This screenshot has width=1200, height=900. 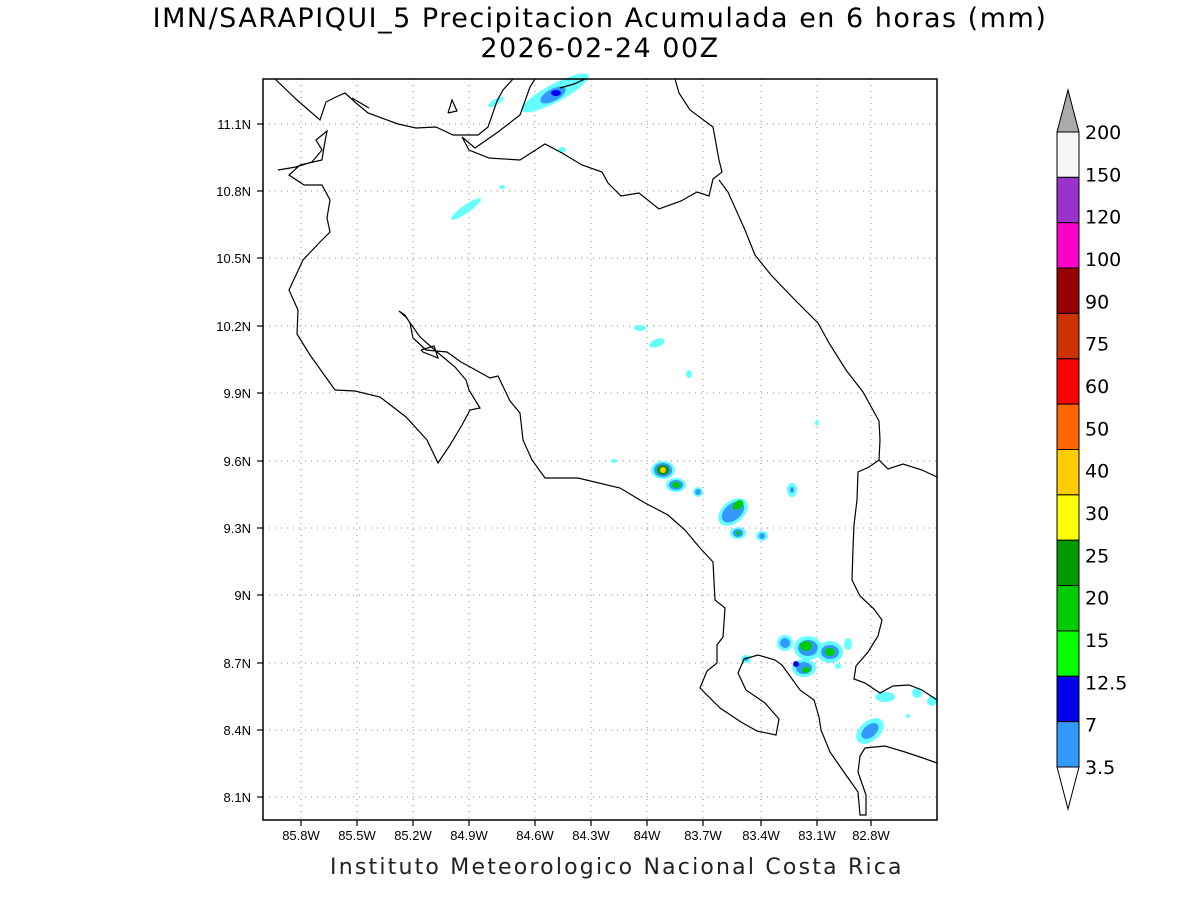 I want to click on colorbar: 200 150 120 100 90 75 60 50 40 30 25 20 15 12.5 7 3.5, so click(x=1091, y=449).